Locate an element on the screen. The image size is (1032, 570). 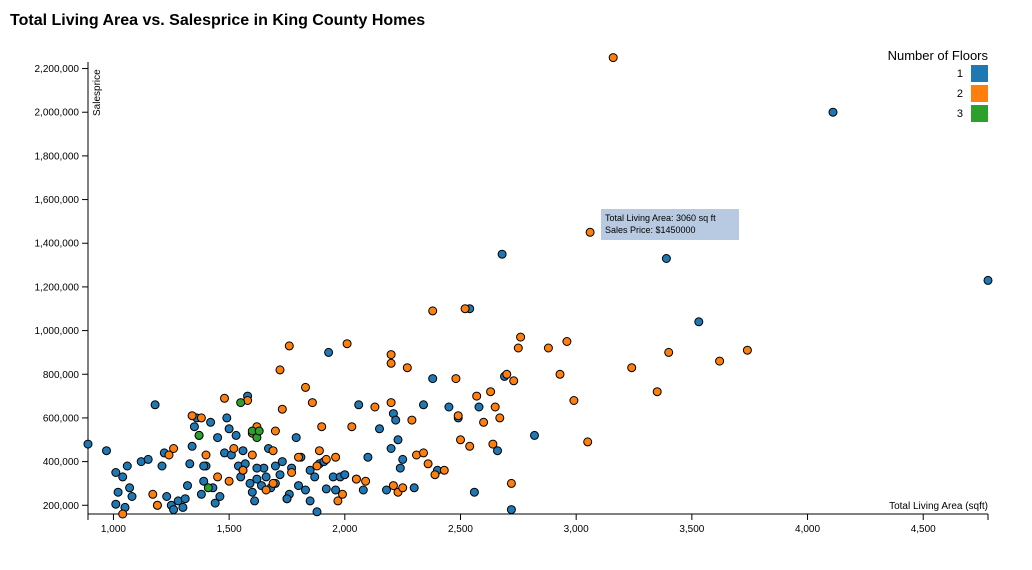
x-axis: 1,000 1,500 2,000 2,500 3,000 3,500 4,000 4,500 is located at coordinates (538, 524).